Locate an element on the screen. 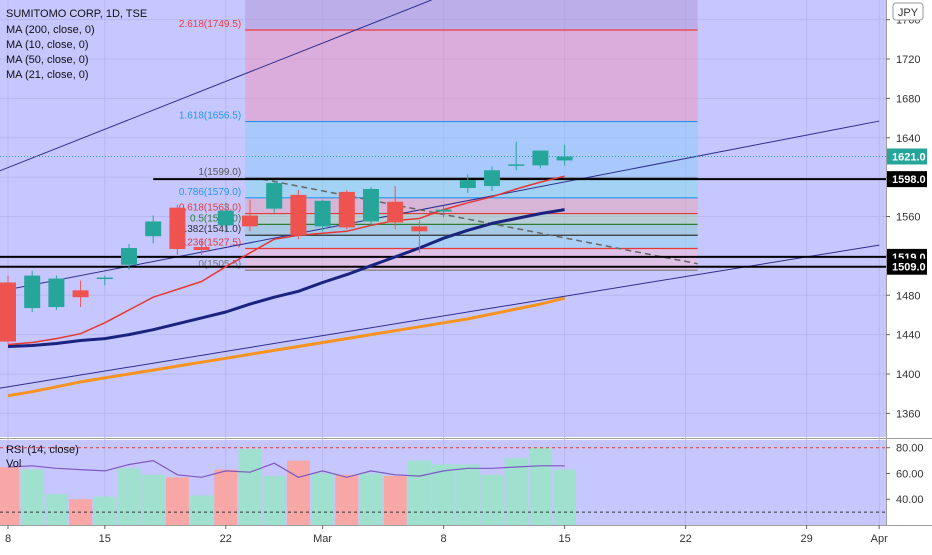 The width and height of the screenshot is (932, 555). ma-legend-label: MA (50, close, 0) is located at coordinates (47, 60).